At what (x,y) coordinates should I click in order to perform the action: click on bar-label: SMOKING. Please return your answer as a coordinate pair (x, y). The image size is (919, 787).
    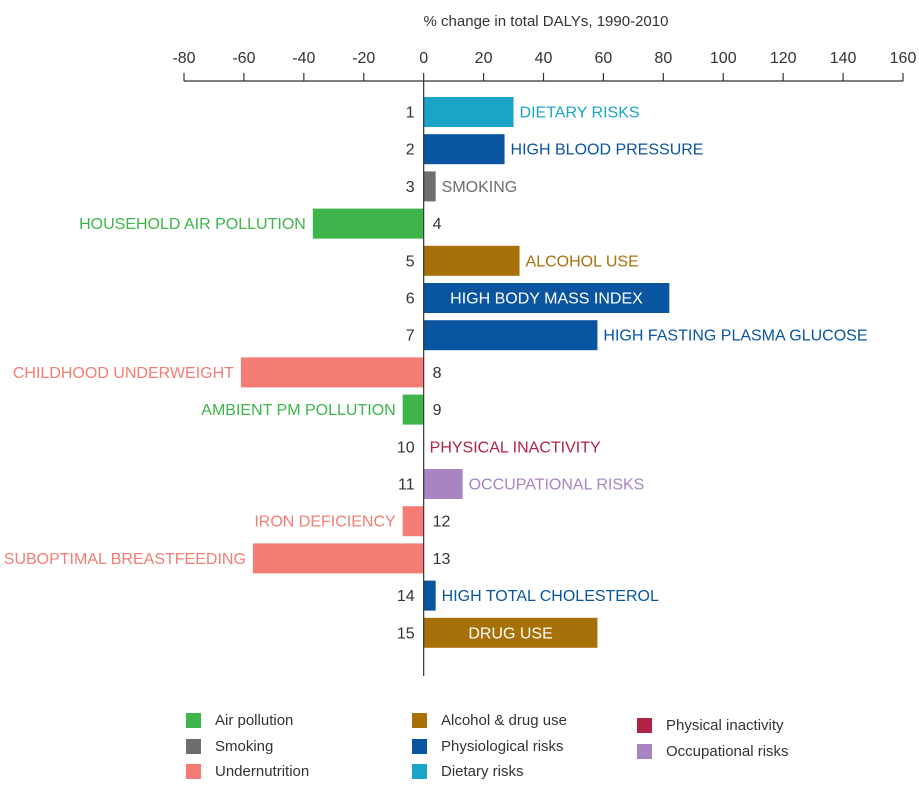
    Looking at the image, I should click on (480, 187).